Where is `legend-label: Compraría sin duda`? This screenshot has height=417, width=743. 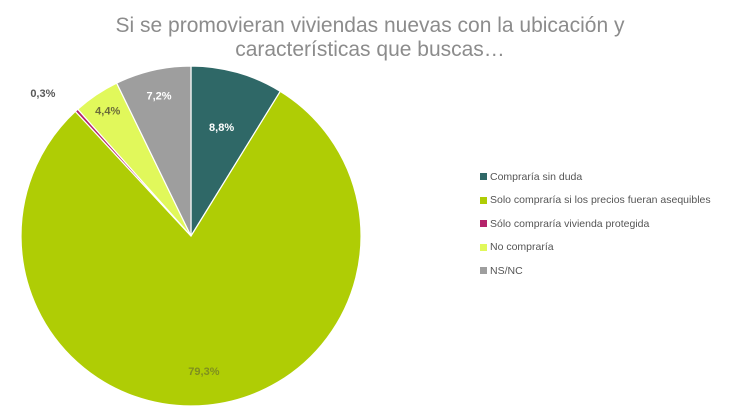
legend-label: Compraría sin duda is located at coordinates (536, 176).